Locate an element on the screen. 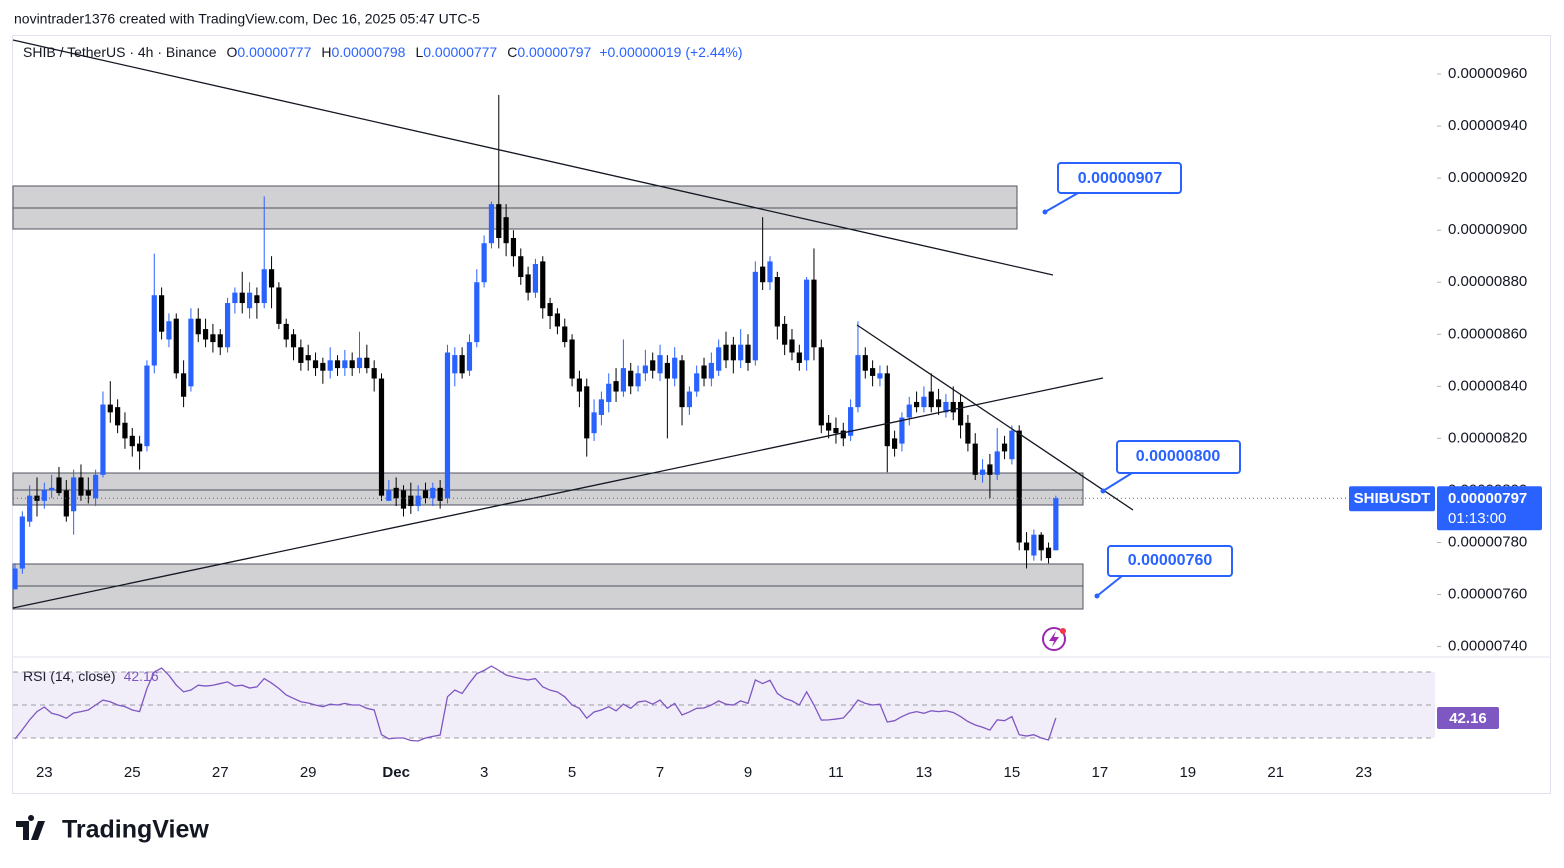  legend-value: 0.00000777 is located at coordinates (460, 52).